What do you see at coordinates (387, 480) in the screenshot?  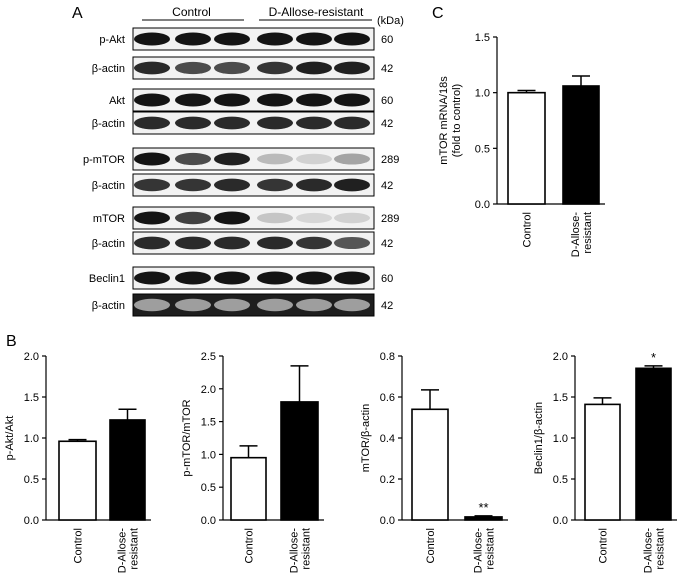 I see `y-tick-label: 0.2` at bounding box center [387, 480].